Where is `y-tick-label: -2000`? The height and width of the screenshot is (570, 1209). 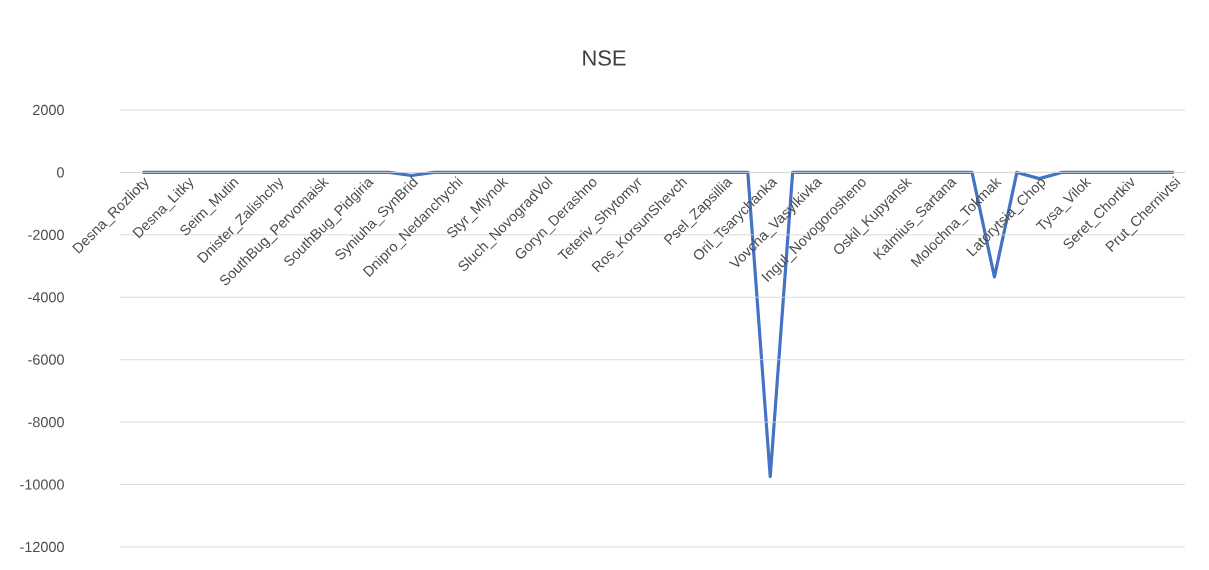
y-tick-label: -2000 is located at coordinates (46, 234).